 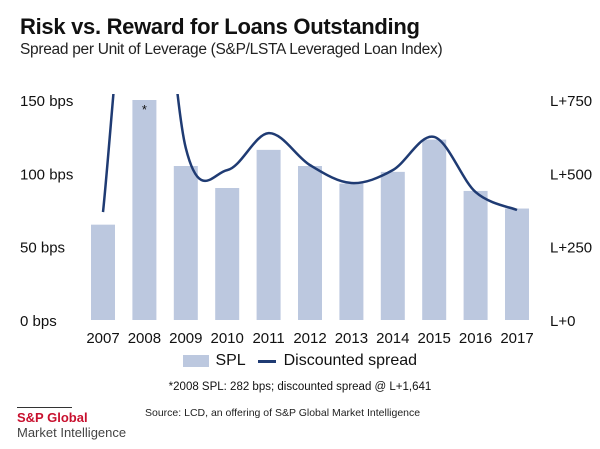 I want to click on left-tick-label: 0 bps, so click(x=38, y=321).